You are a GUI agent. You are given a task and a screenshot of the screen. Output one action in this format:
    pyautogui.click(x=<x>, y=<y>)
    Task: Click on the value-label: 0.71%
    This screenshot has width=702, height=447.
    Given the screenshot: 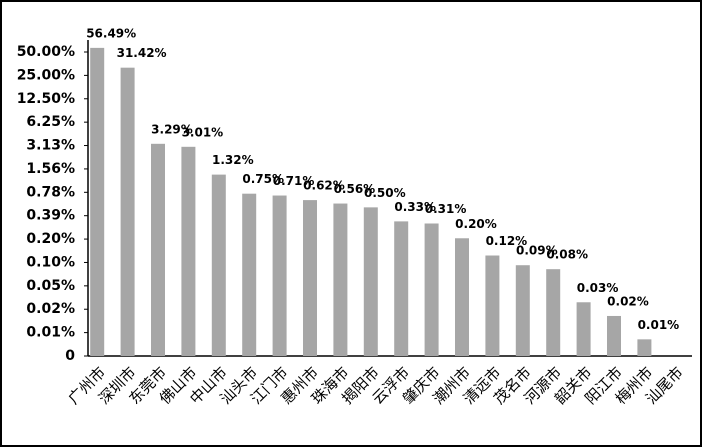 What is the action you would take?
    pyautogui.click(x=294, y=181)
    